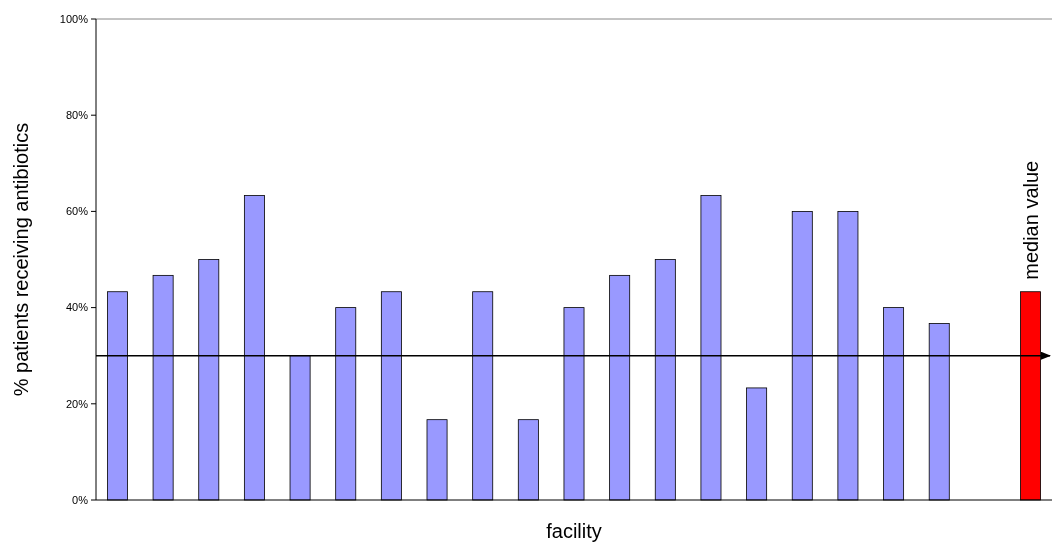 The image size is (1055, 545). What do you see at coordinates (80, 499) in the screenshot?
I see `y-tick-label: 0%` at bounding box center [80, 499].